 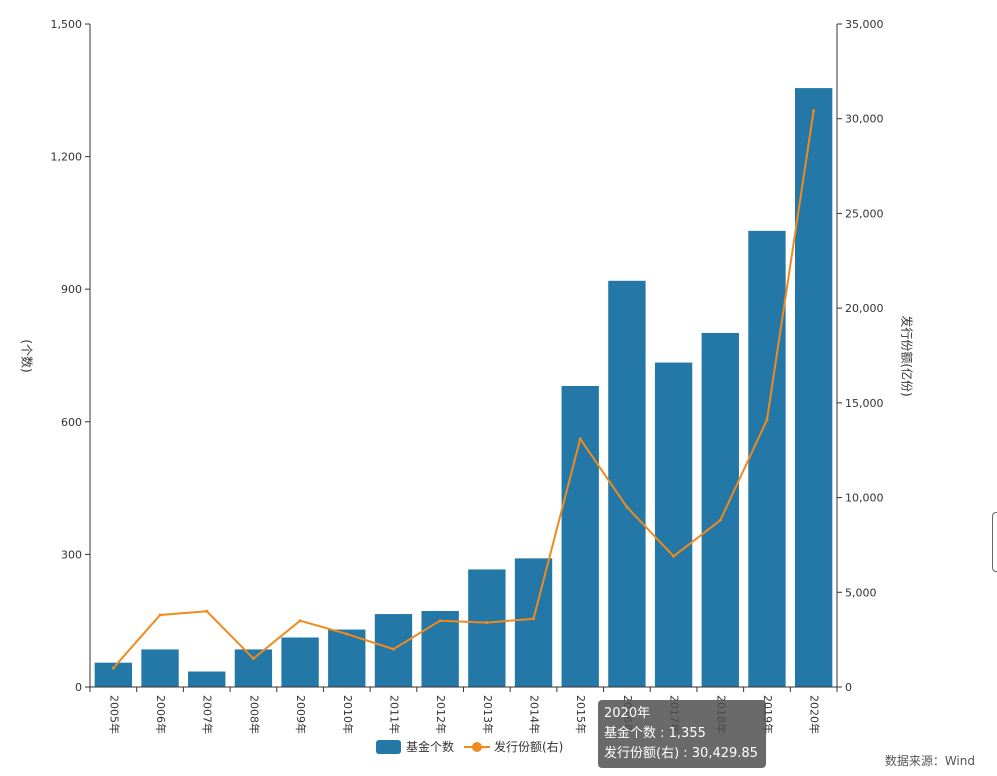 What do you see at coordinates (469, 746) in the screenshot?
I see `legend: 基金个数 发行份额(右)` at bounding box center [469, 746].